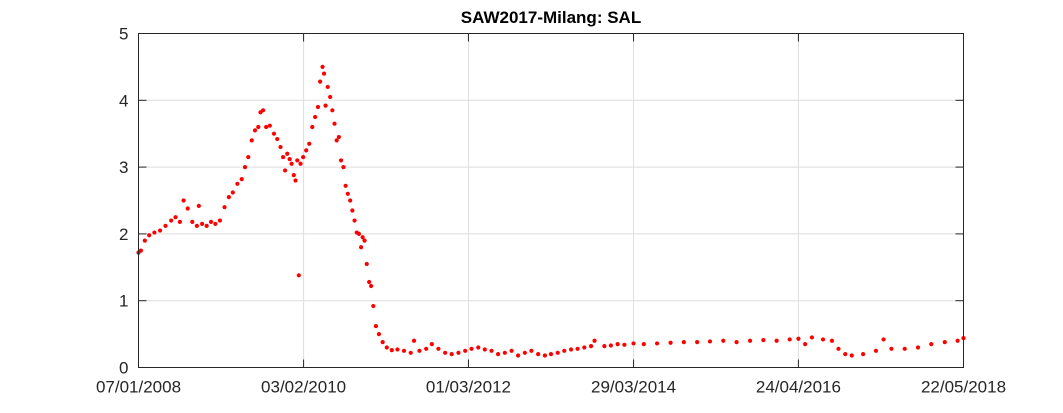 This screenshot has height=413, width=1063. What do you see at coordinates (468, 387) in the screenshot?
I see `x-tick-label: 01/03/2012` at bounding box center [468, 387].